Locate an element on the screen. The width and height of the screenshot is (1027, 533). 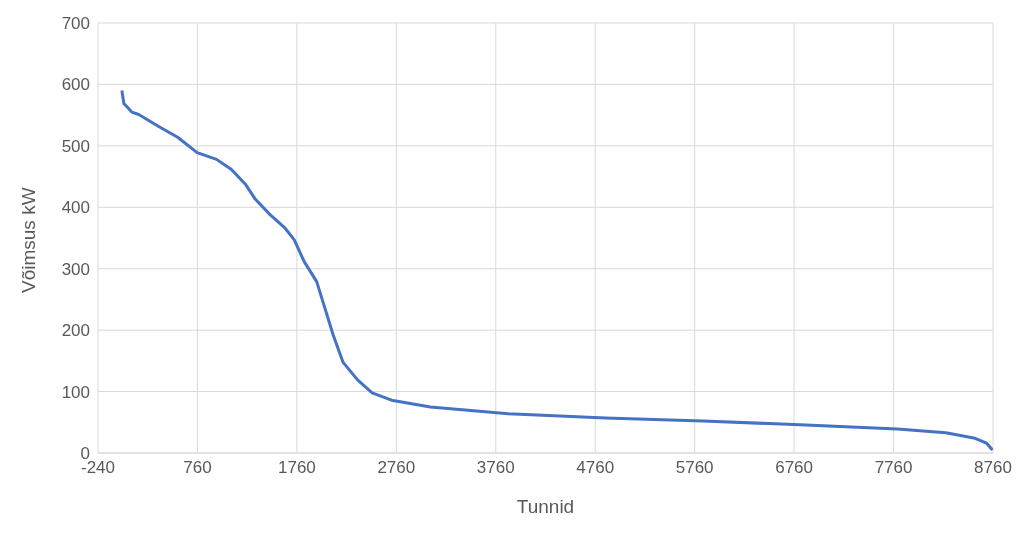
x-tick-label: 1760 is located at coordinates (296, 468).